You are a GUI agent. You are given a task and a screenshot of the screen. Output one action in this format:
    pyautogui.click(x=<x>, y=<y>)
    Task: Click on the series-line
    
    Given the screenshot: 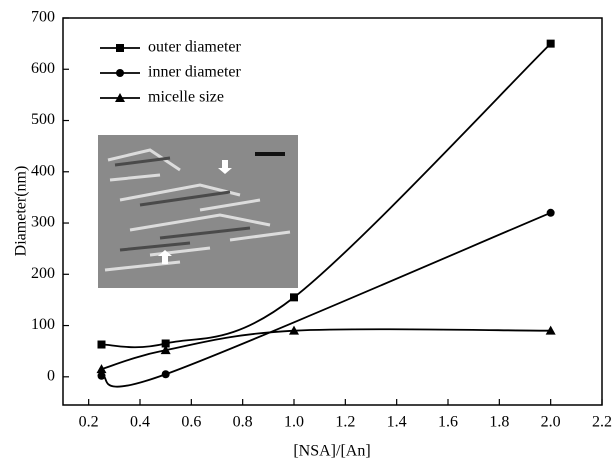 What is the action you would take?
    pyautogui.click(x=326, y=349)
    